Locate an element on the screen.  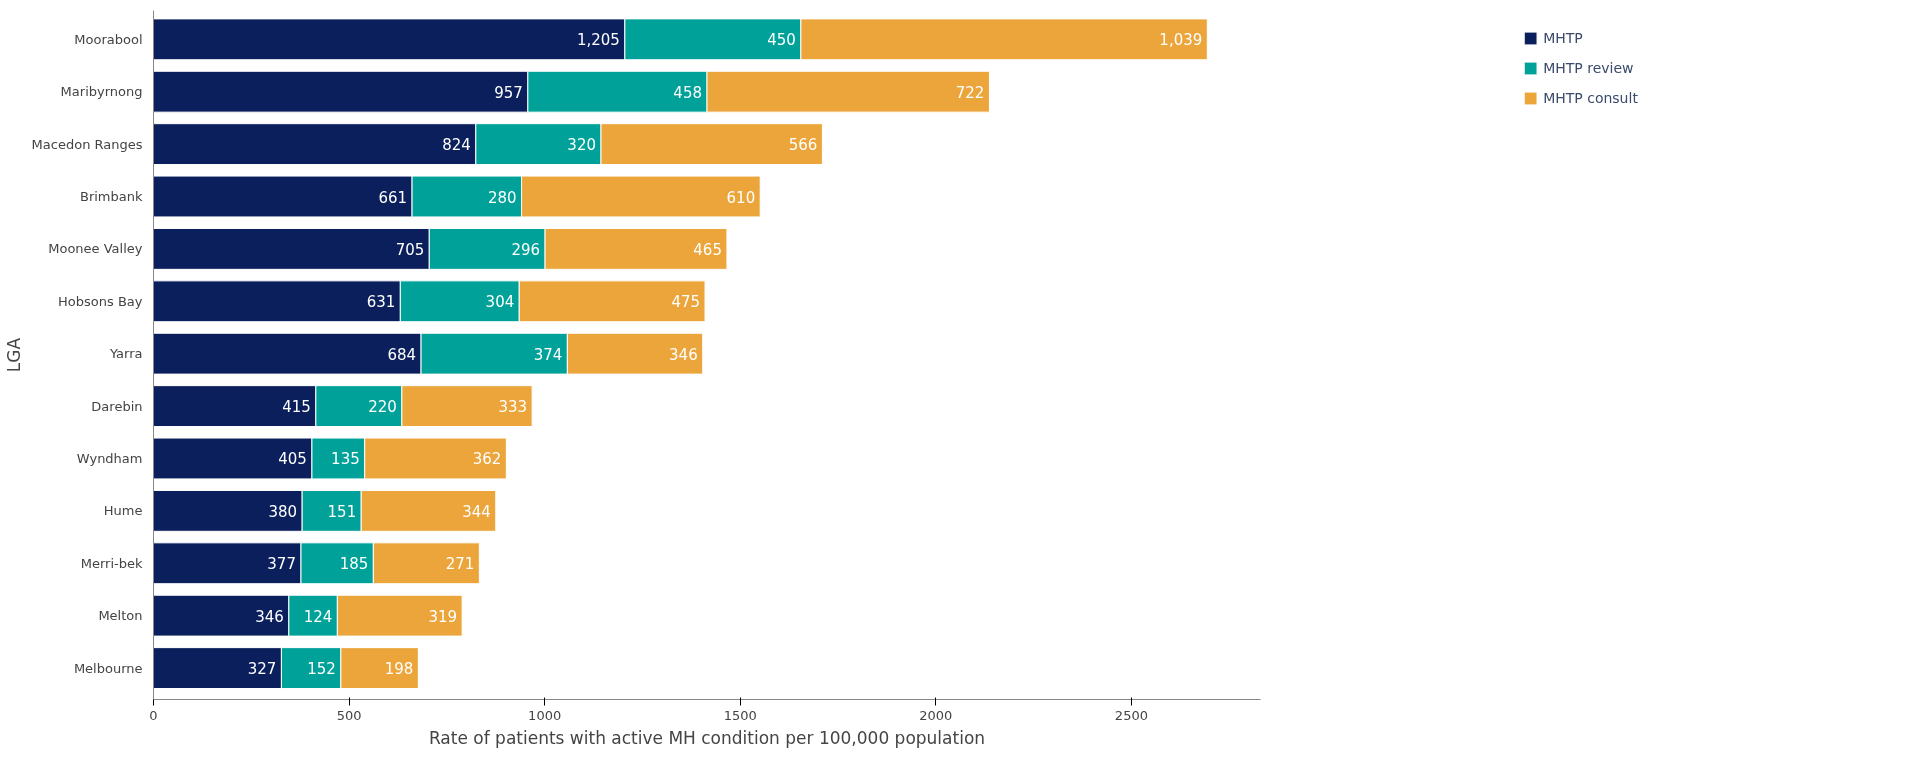
data-label: 296 is located at coordinates (526, 249).